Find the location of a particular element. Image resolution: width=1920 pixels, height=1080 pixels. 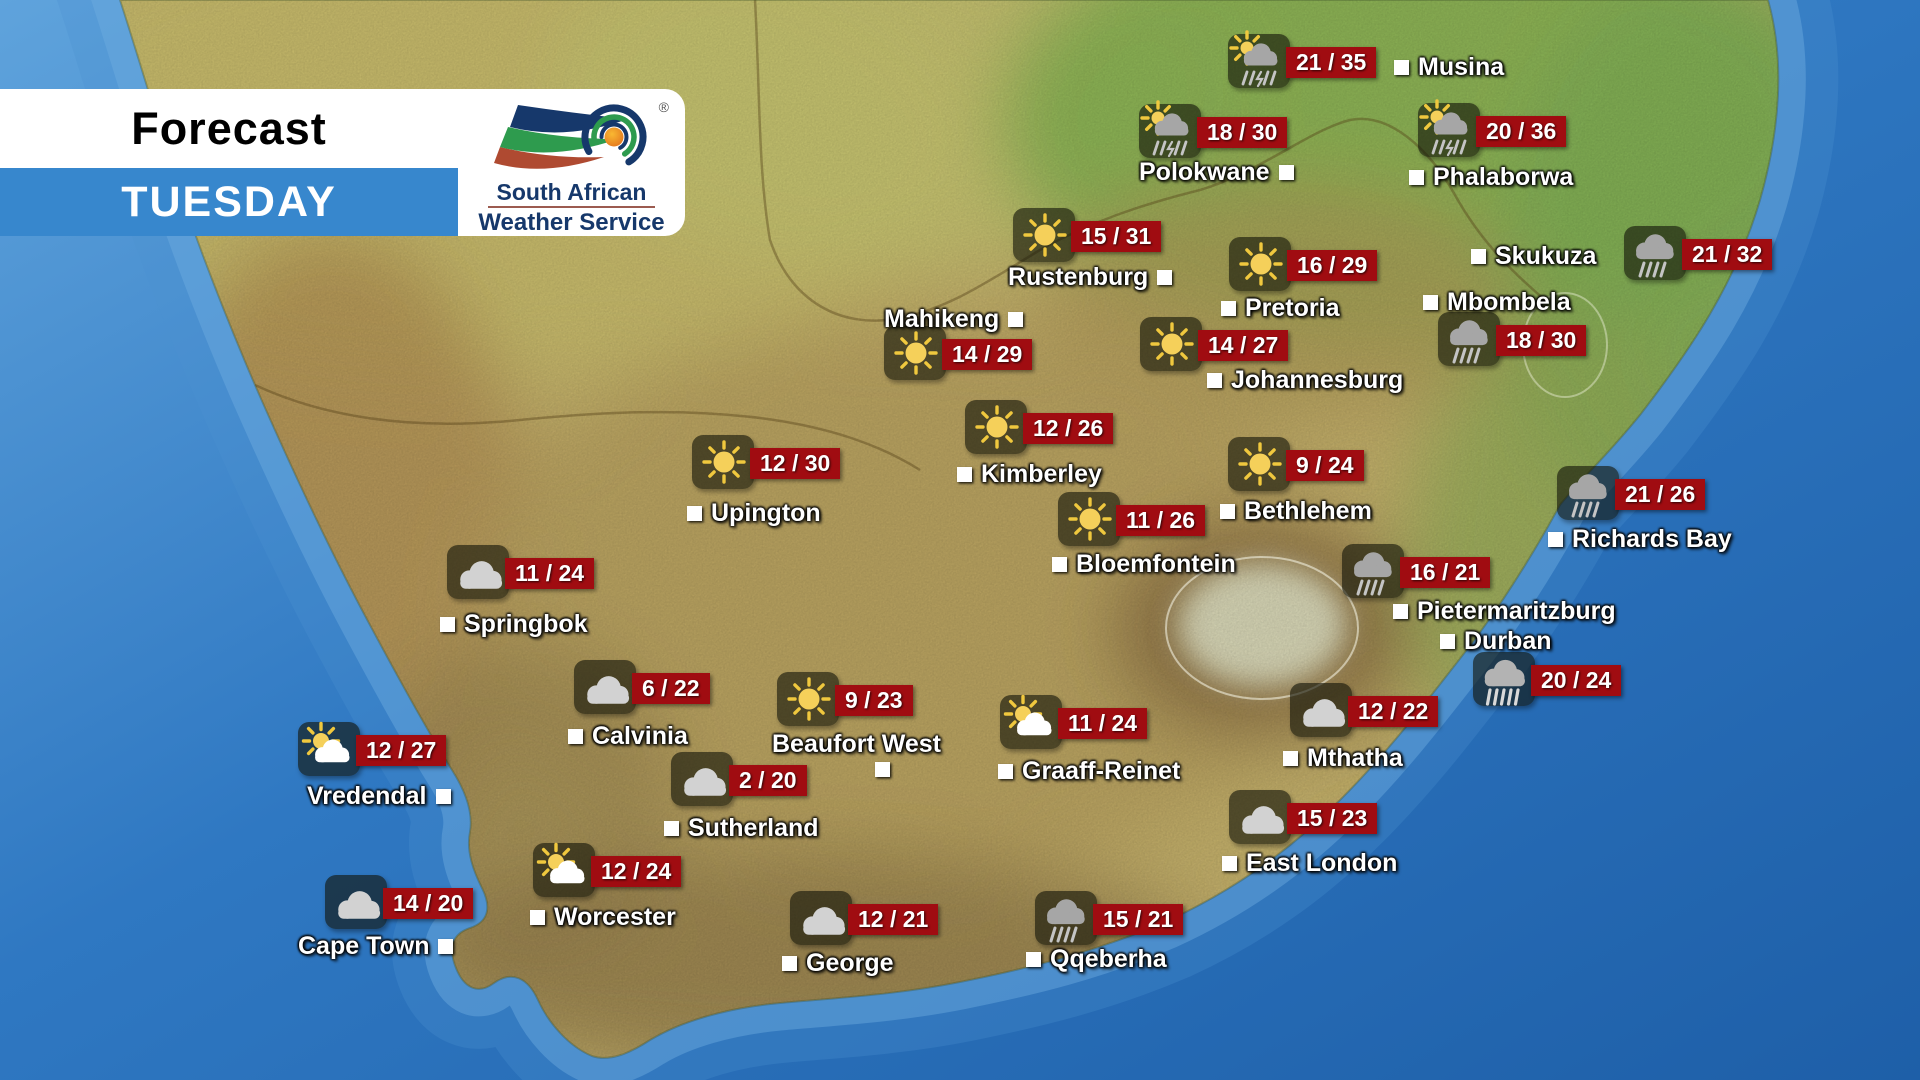

temp-badge: 14 / 29 is located at coordinates (987, 354).